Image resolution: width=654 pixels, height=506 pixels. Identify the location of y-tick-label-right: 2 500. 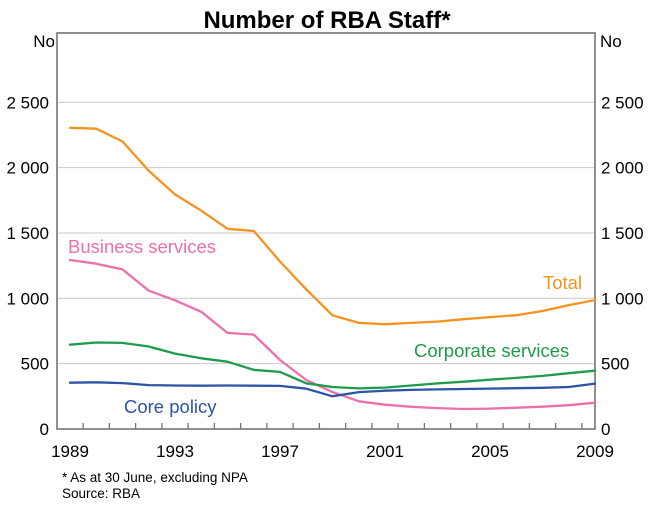
(622, 102).